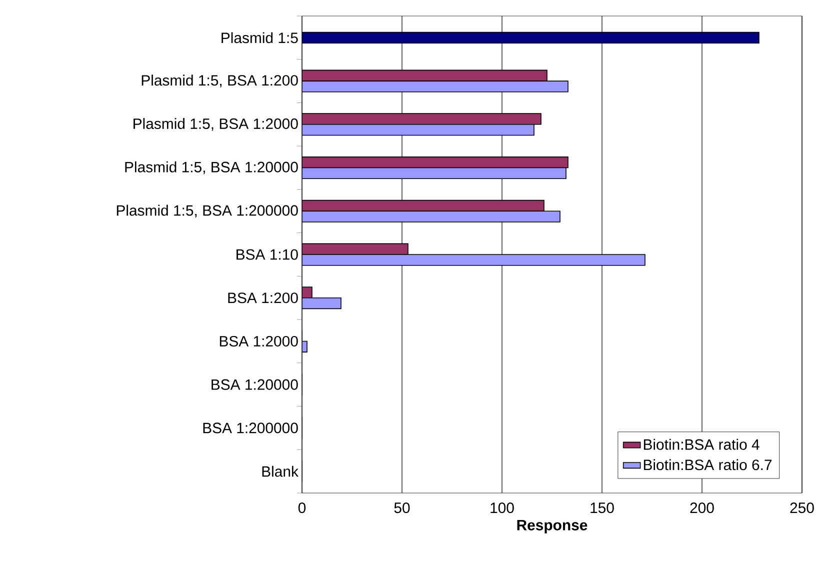 Image resolution: width=822 pixels, height=572 pixels. What do you see at coordinates (502, 508) in the screenshot?
I see `x-tick-label: 100` at bounding box center [502, 508].